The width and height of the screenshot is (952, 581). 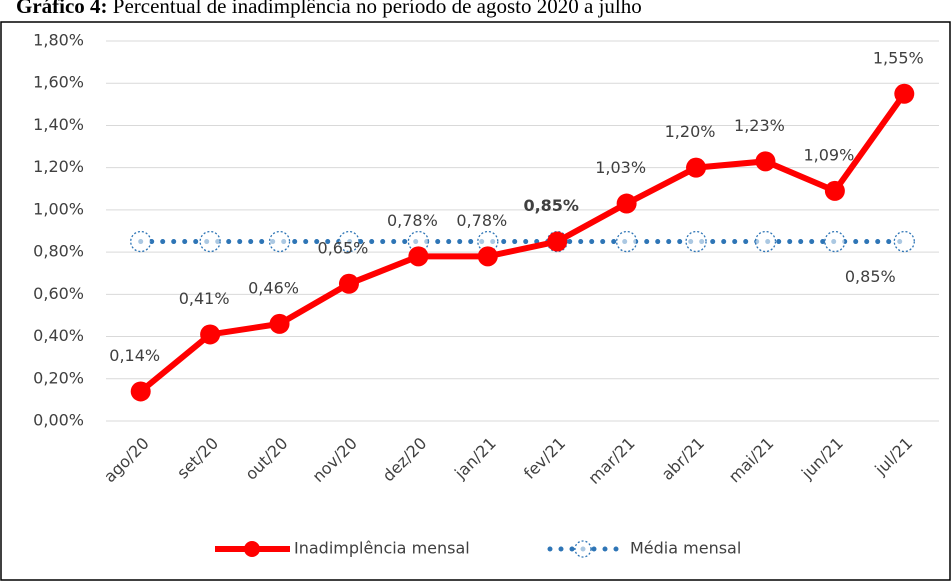 What do you see at coordinates (828, 154) in the screenshot?
I see `data-label: 1,09%` at bounding box center [828, 154].